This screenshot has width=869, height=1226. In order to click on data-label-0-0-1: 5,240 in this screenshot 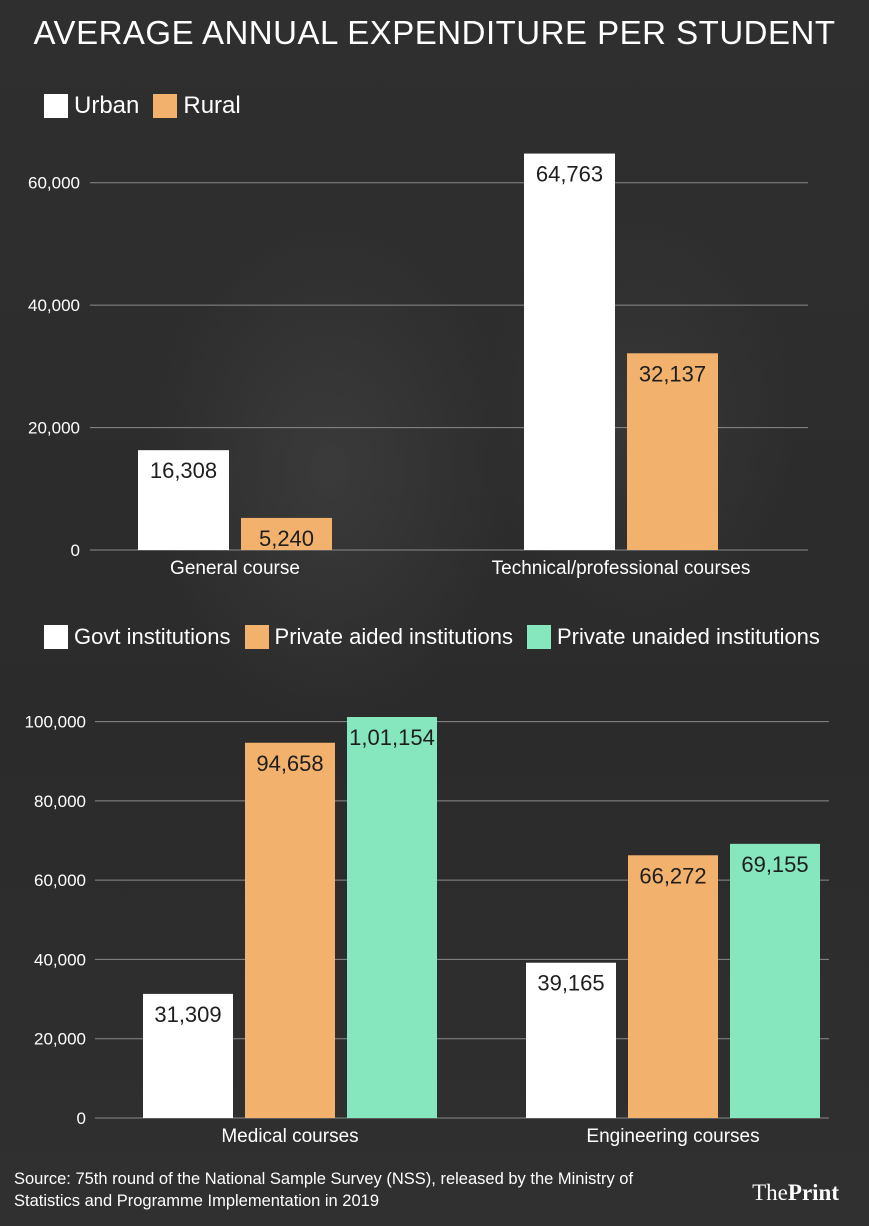, I will do `click(286, 538)`.